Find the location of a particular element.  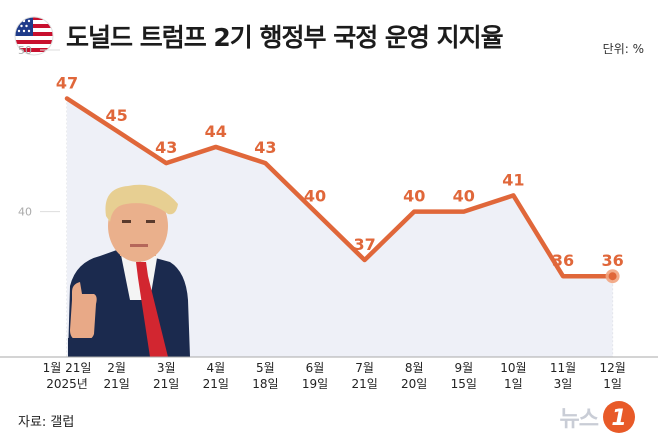

source-note: 자료: 갤럽 is located at coordinates (46, 422).